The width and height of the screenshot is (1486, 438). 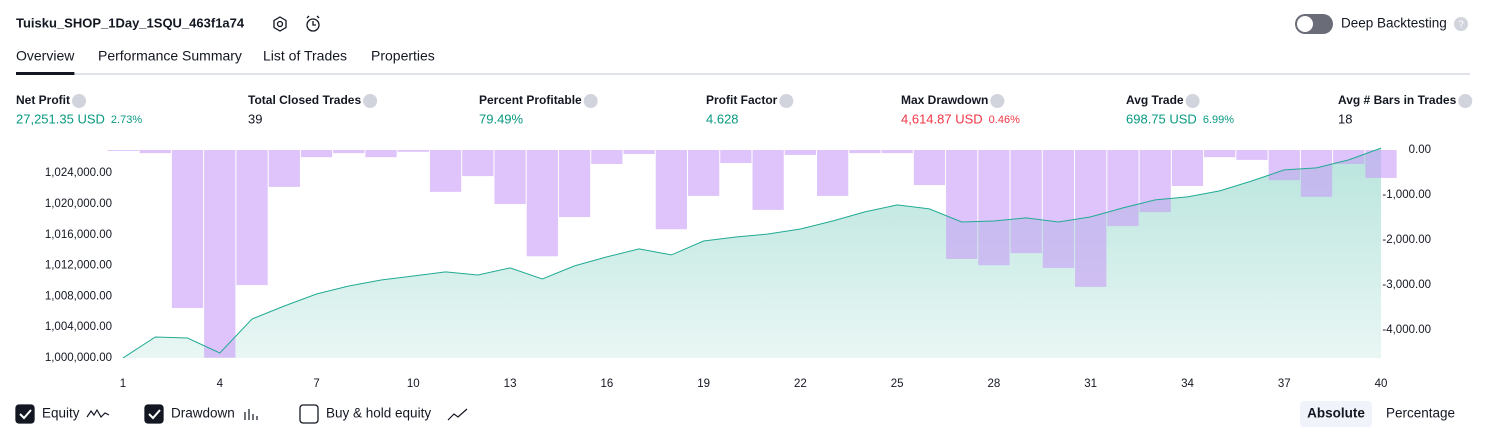 I want to click on toggle, so click(x=1314, y=24).